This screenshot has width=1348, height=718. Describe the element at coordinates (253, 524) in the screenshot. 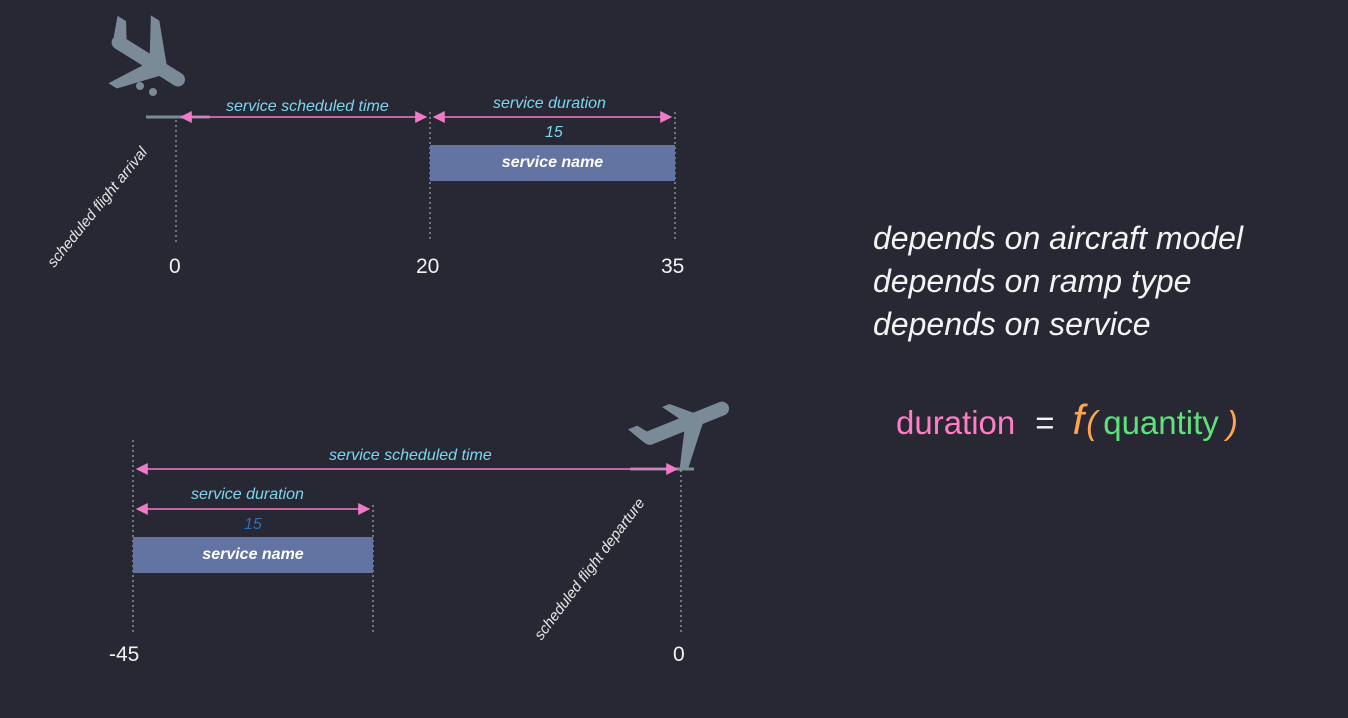

I see `departure-duration-value: 15` at that location.